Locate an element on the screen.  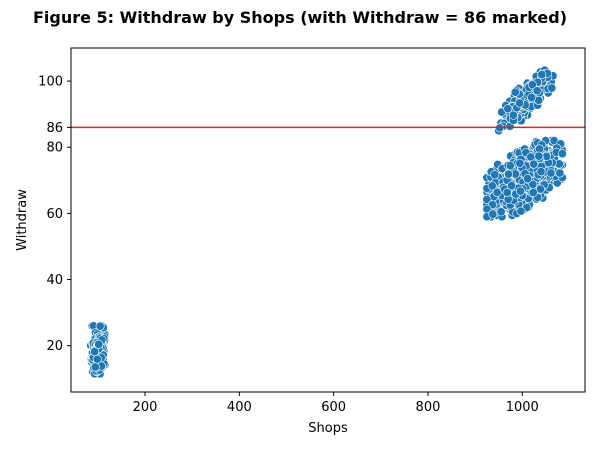
x-tick-label: 600 is located at coordinates (333, 407).